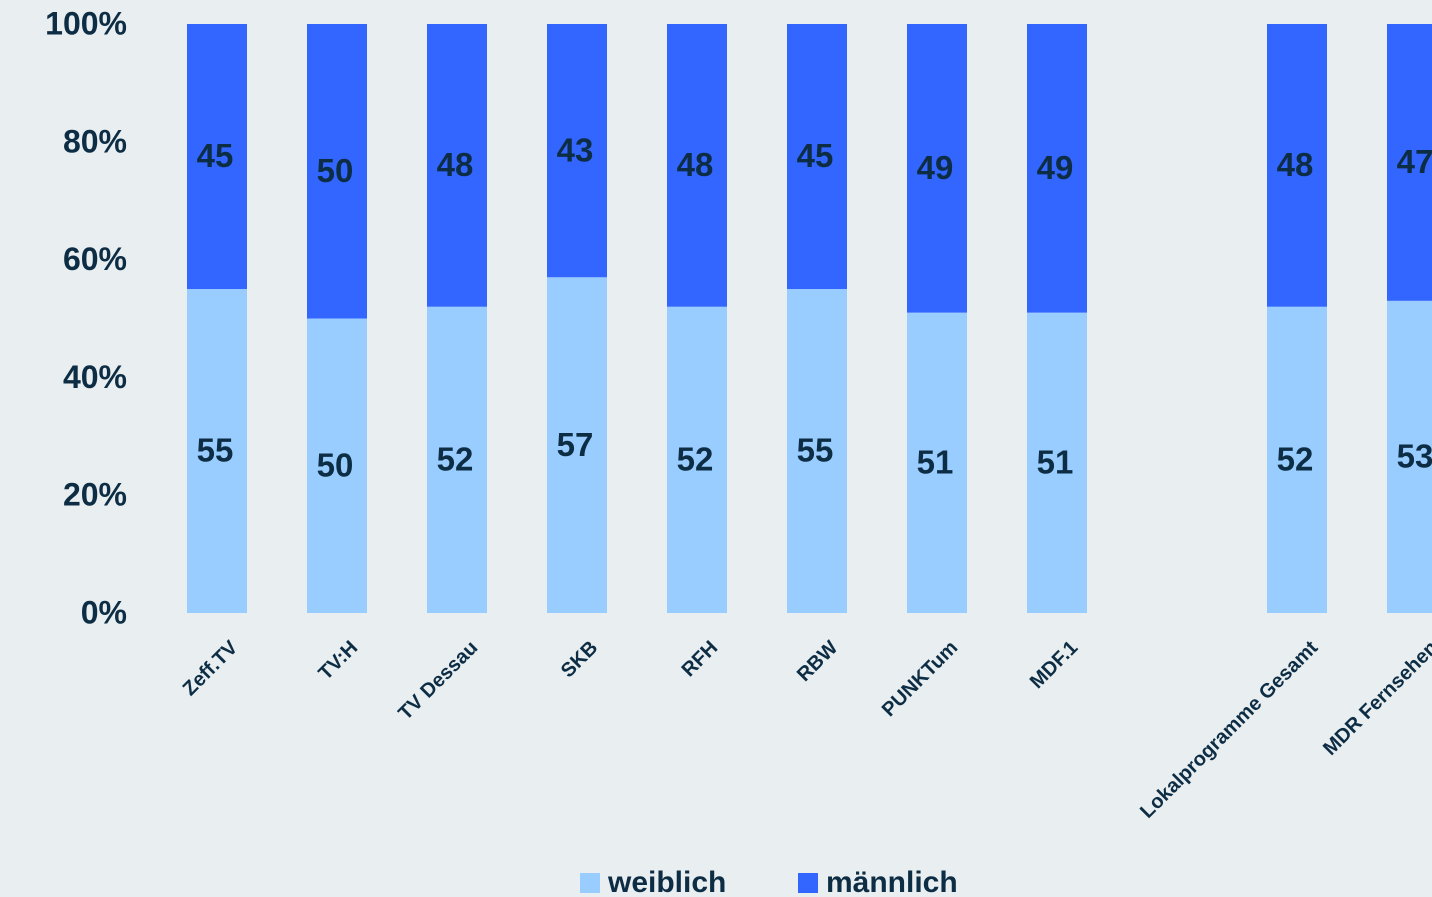  What do you see at coordinates (1375, 698) in the screenshot?
I see `x-tick-label: MDR Fernsehen` at bounding box center [1375, 698].